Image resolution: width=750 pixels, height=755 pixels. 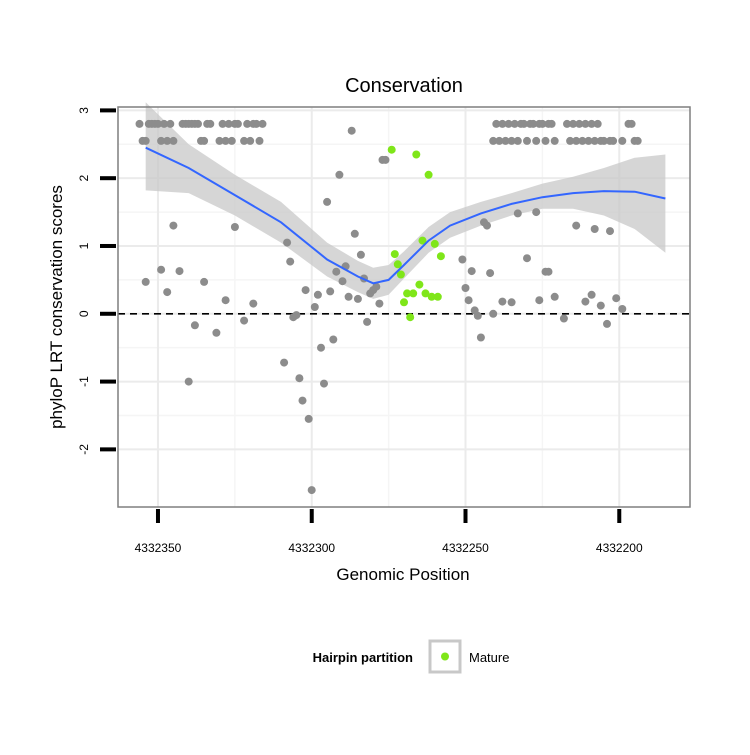 I want to click on x-tick-label: 4332200, so click(x=619, y=548).